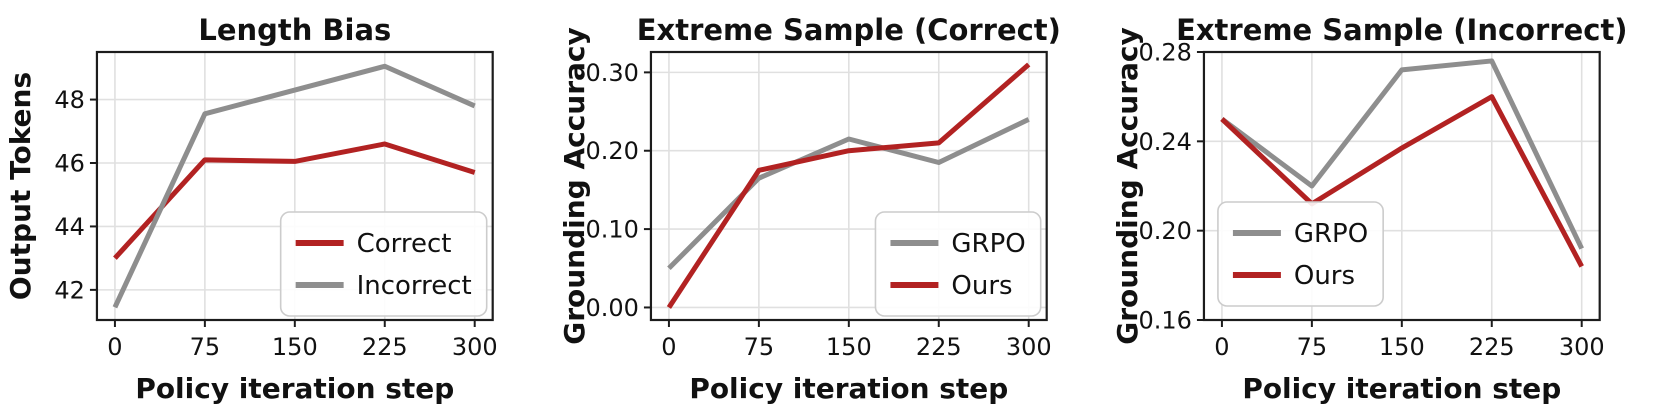 Image resolution: width=1661 pixels, height=415 pixels. What do you see at coordinates (611, 73) in the screenshot?
I see `y-tick-label: 0.30` at bounding box center [611, 73].